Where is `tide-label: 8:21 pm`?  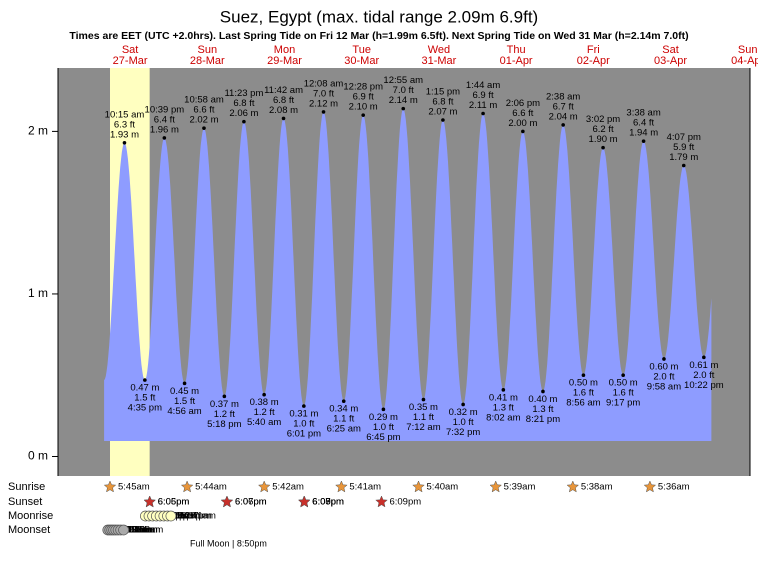
tide-label: 8:21 pm is located at coordinates (543, 419).